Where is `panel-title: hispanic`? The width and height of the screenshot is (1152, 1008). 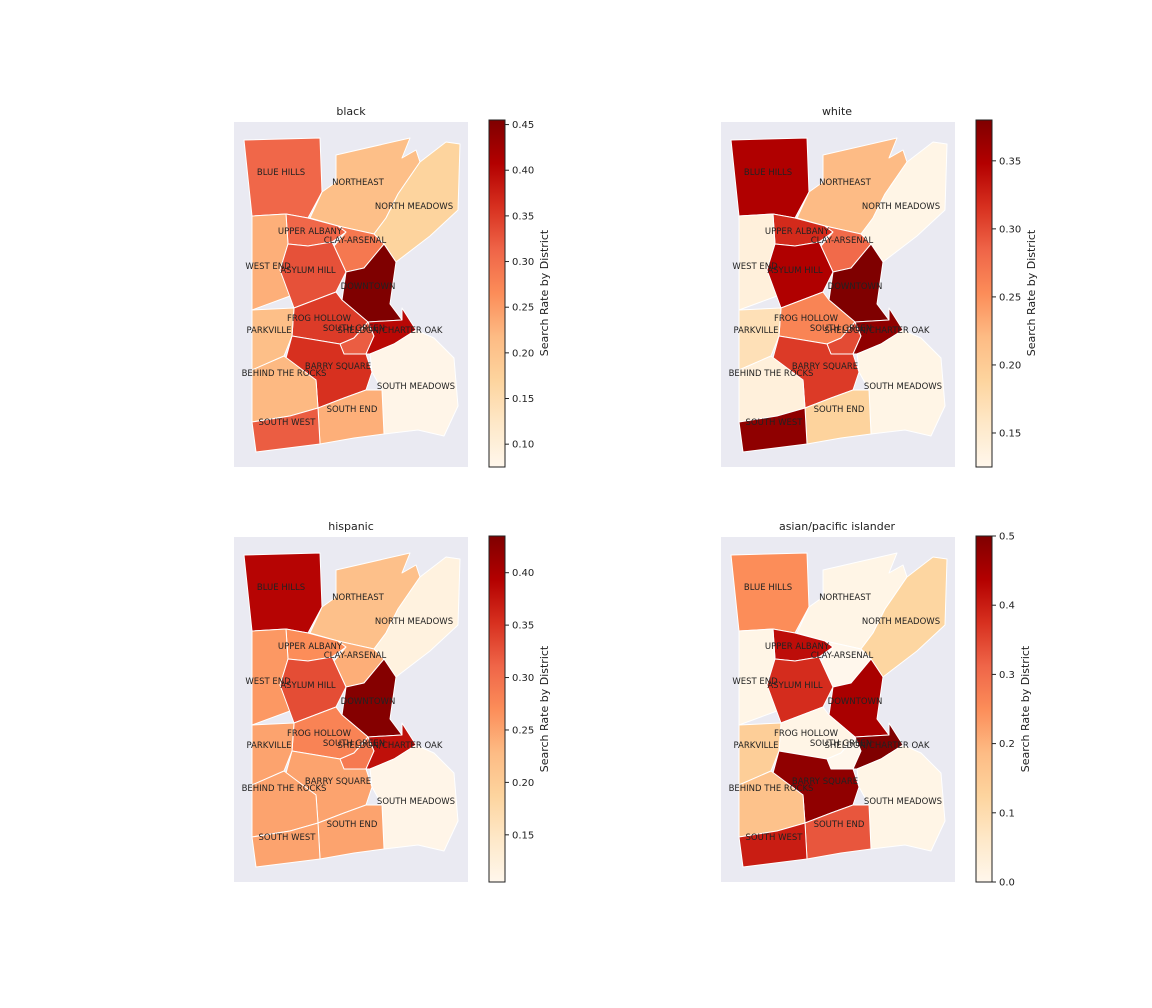
panel-title: hispanic is located at coordinates (351, 526).